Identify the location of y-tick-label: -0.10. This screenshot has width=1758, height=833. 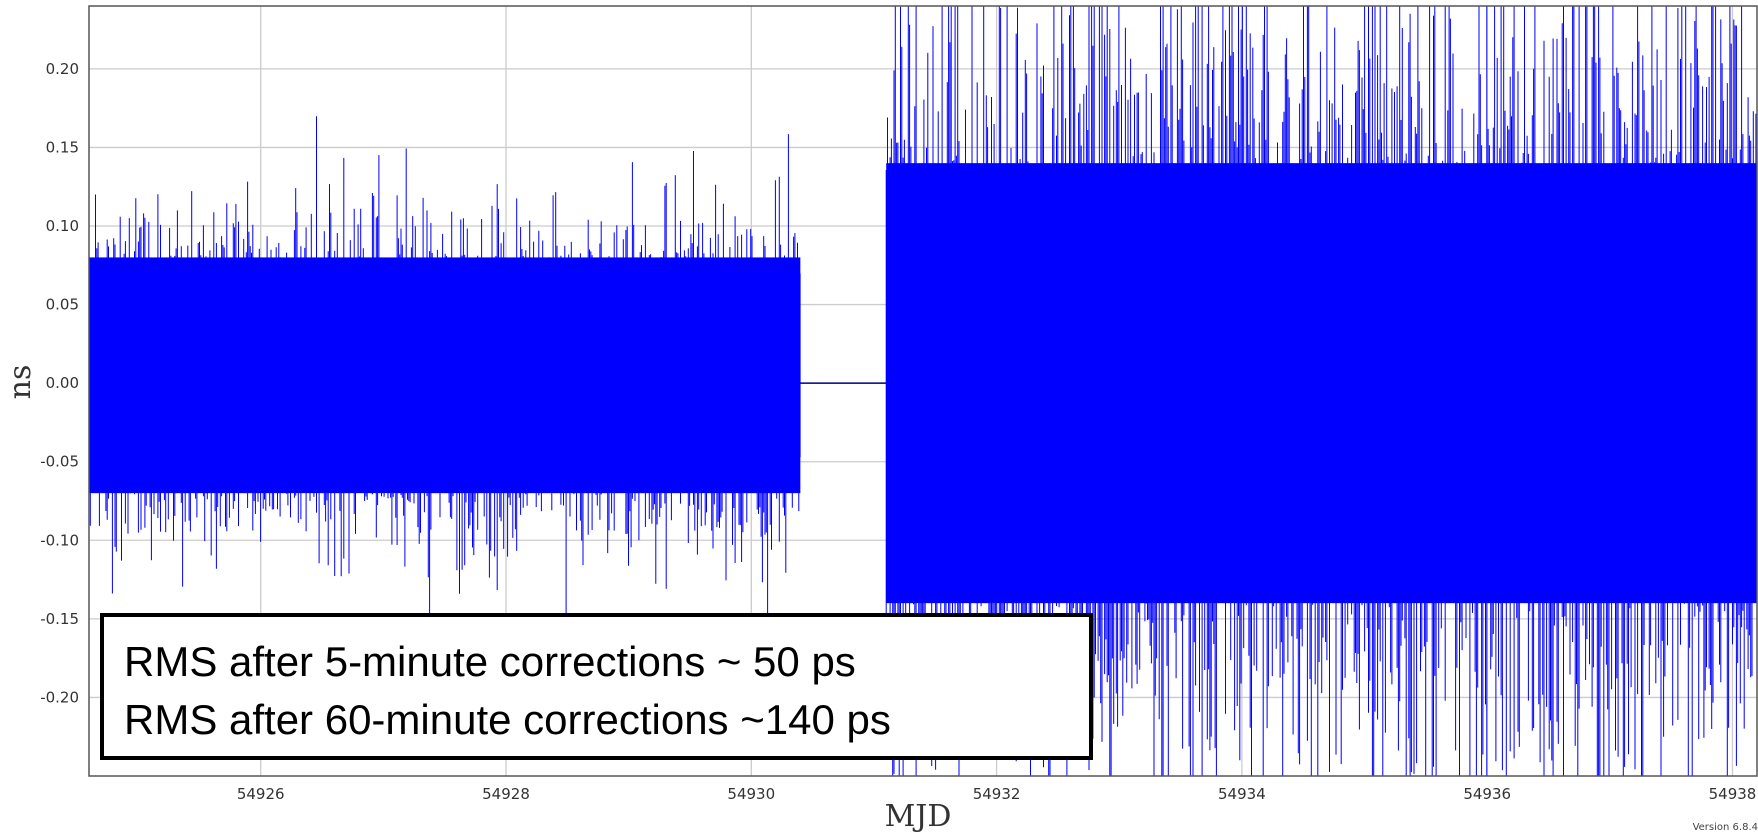
(59, 540).